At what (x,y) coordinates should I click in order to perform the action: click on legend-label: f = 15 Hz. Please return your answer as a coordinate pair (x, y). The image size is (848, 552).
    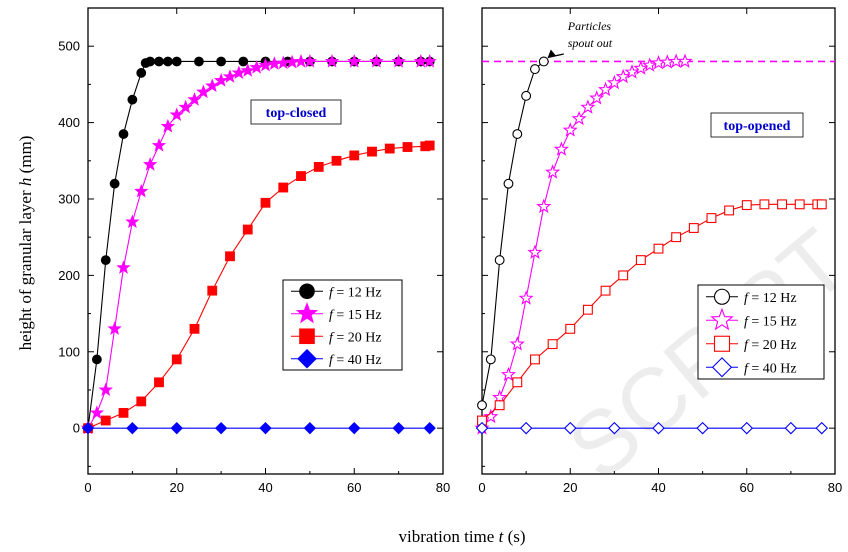
    Looking at the image, I should click on (770, 321).